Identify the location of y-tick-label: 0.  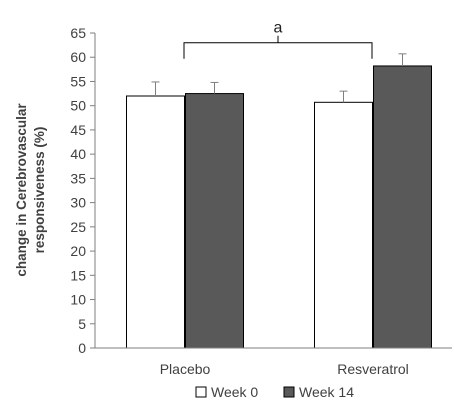
(82, 348).